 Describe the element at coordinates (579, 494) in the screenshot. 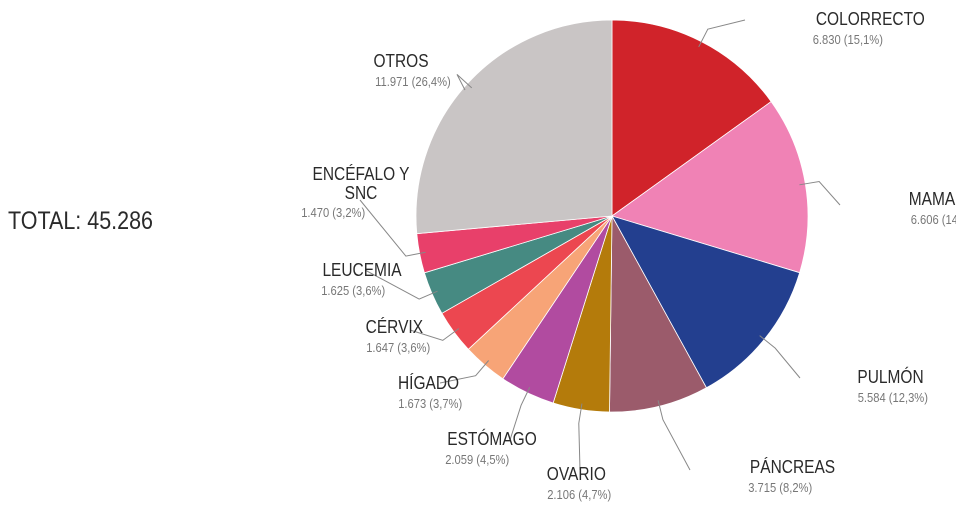

I see `slice-value: 2.106 (4,7%)` at that location.